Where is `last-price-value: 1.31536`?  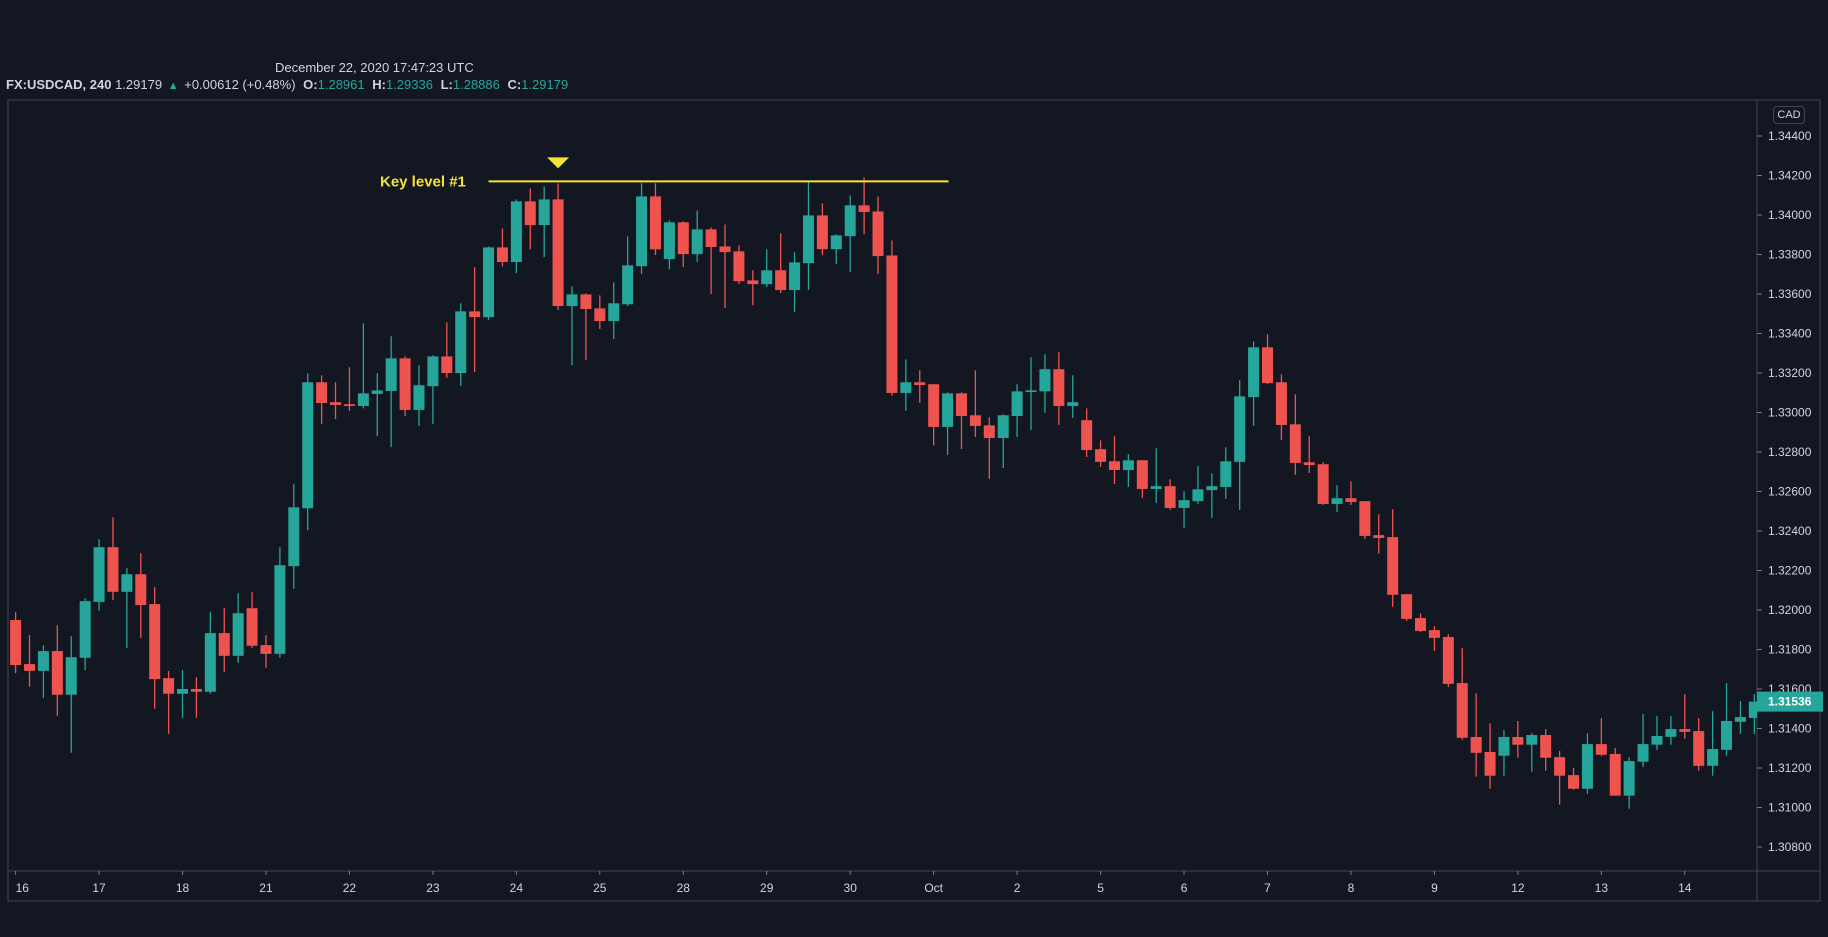 last-price-value: 1.31536 is located at coordinates (1790, 702).